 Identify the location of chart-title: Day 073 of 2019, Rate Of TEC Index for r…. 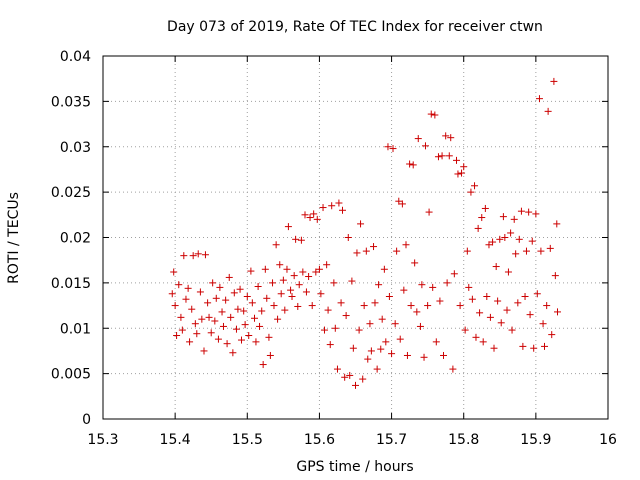
(355, 27).